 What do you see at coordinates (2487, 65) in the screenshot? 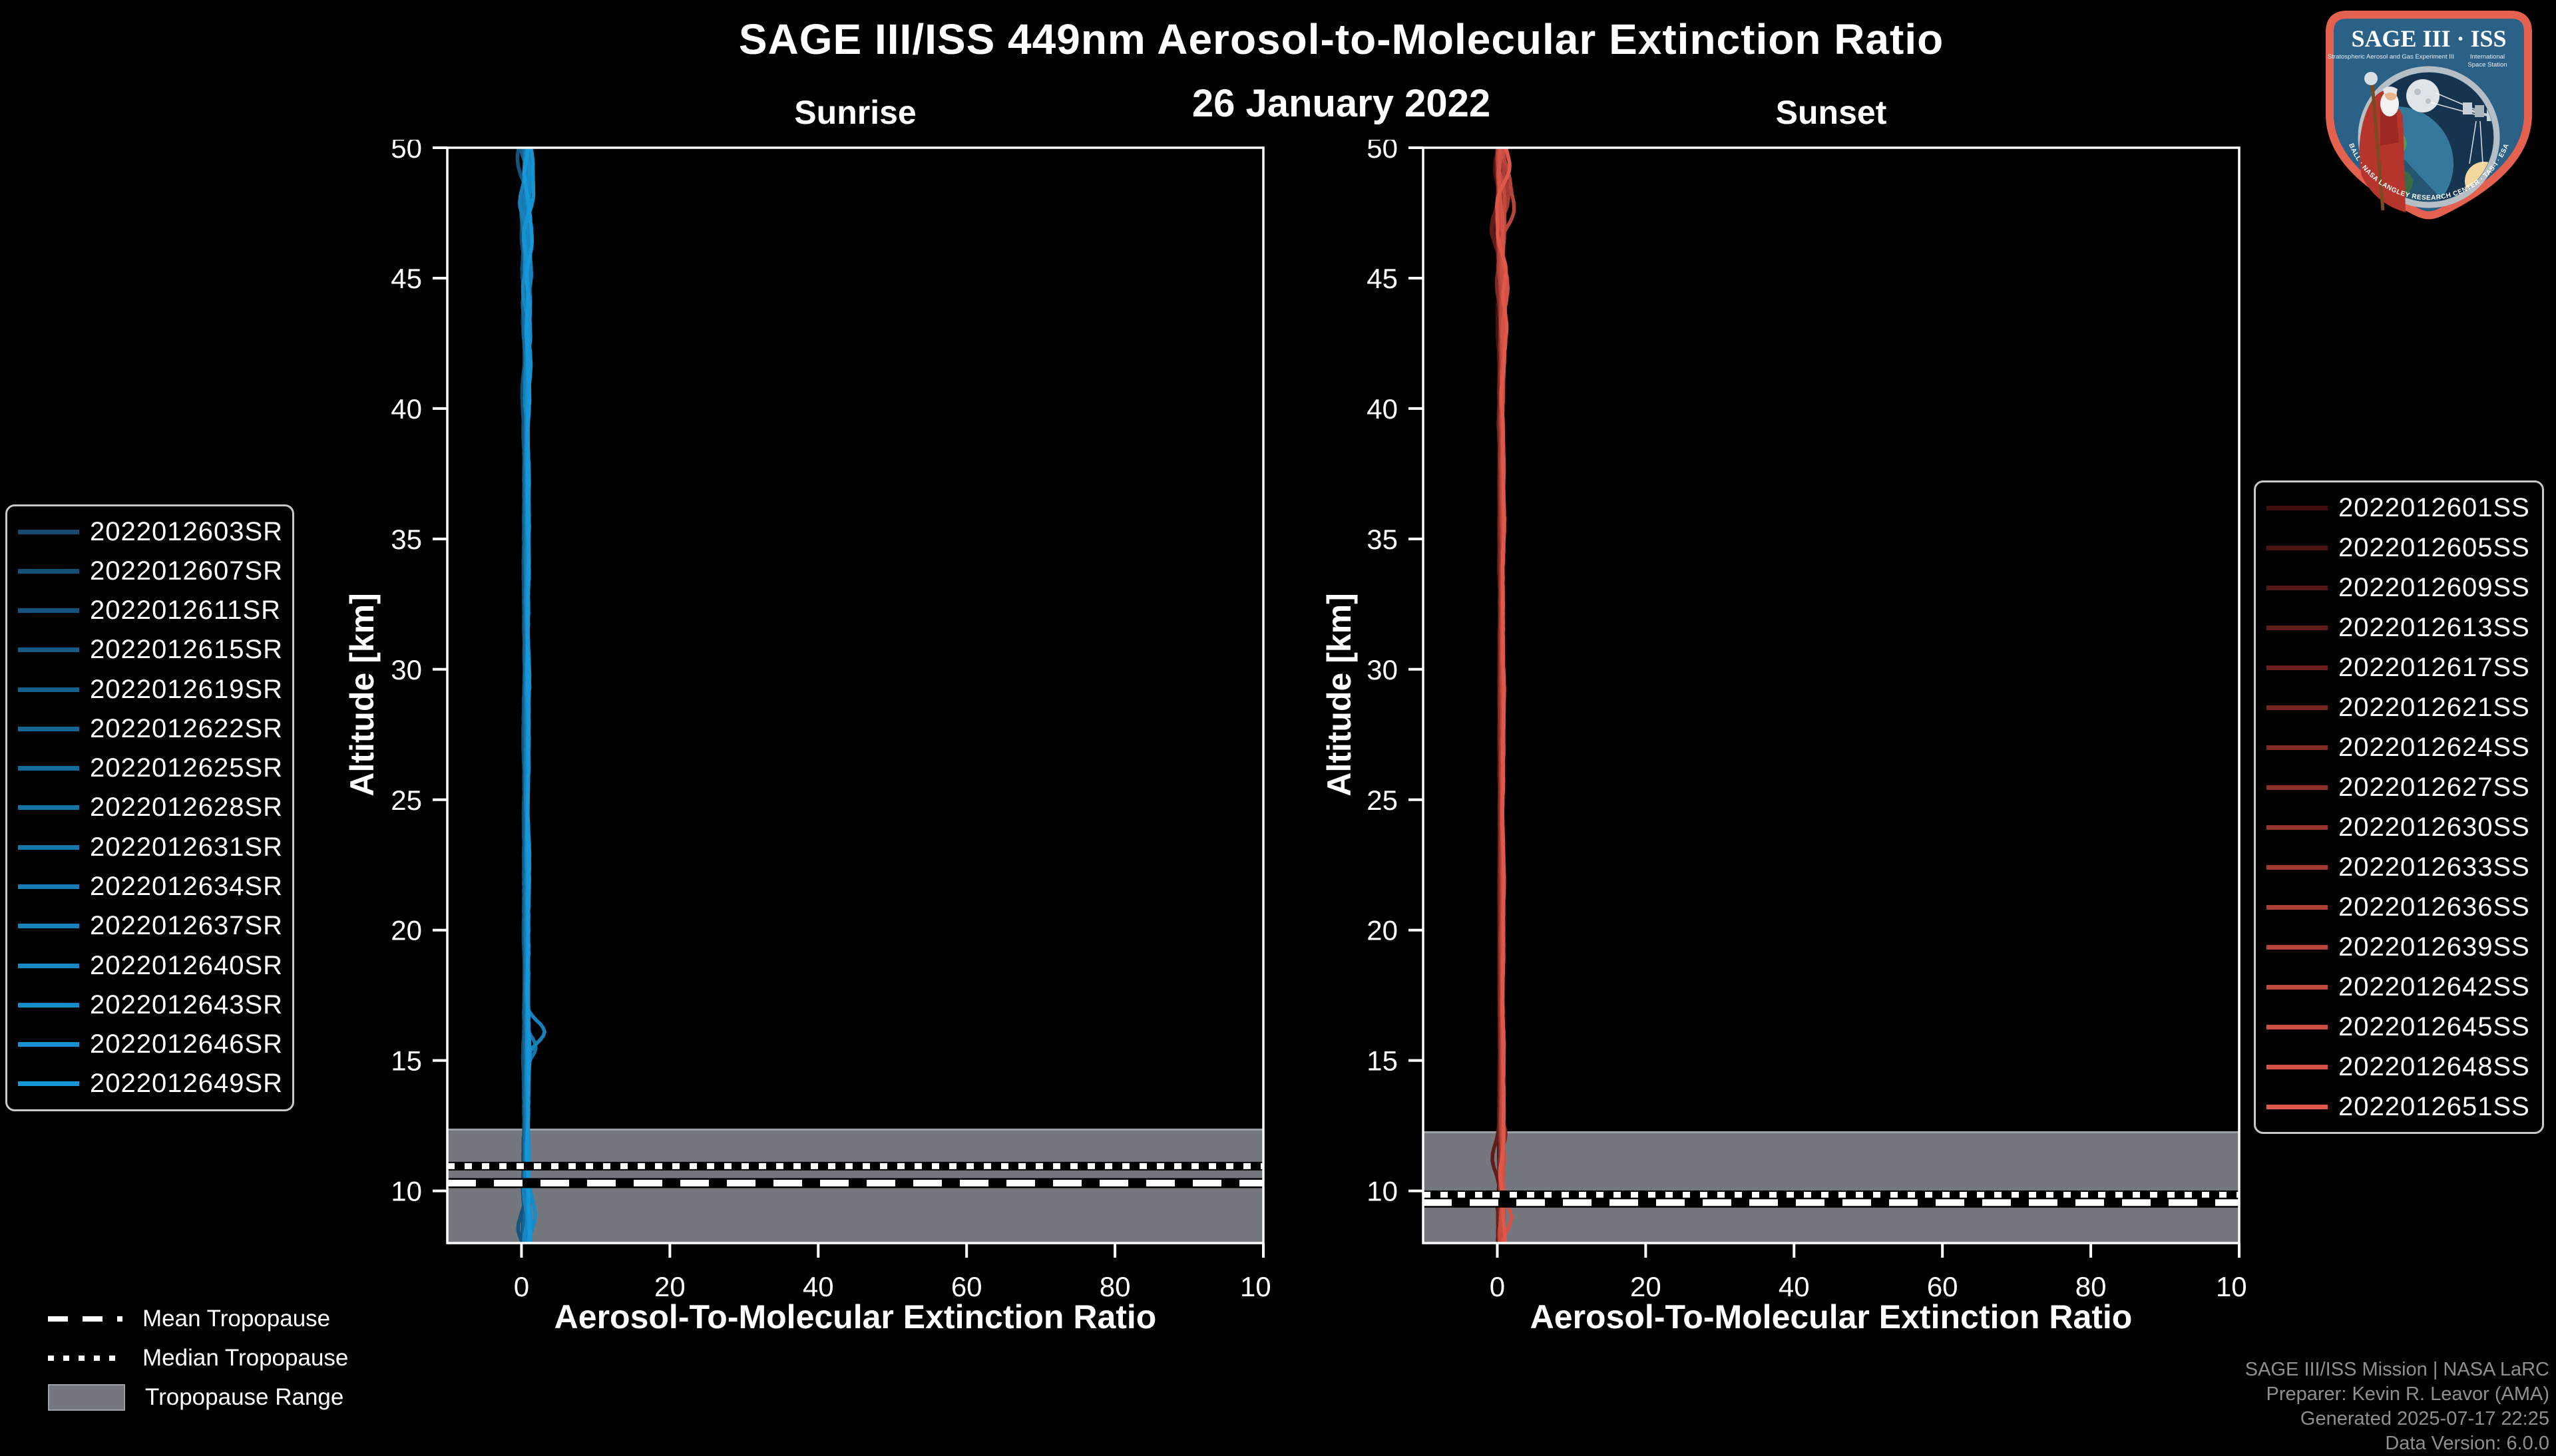
I see `logo-subtitle-right2: Space Station` at bounding box center [2487, 65].